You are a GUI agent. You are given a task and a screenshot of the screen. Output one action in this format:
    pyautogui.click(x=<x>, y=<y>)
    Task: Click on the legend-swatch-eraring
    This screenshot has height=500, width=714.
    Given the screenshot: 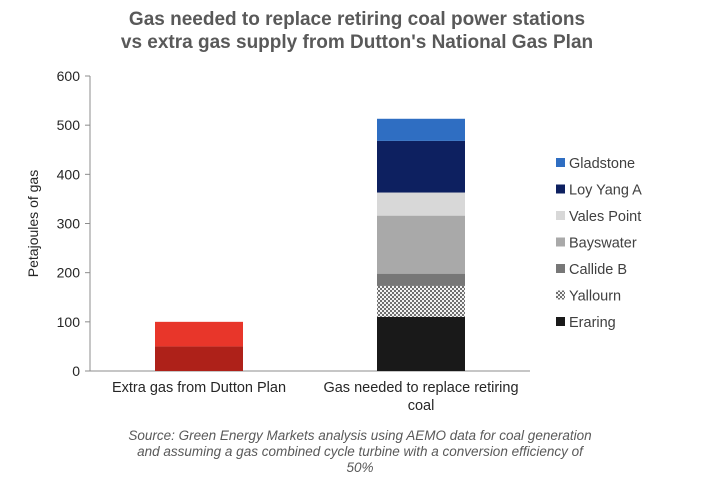 What is the action you would take?
    pyautogui.click(x=560, y=321)
    